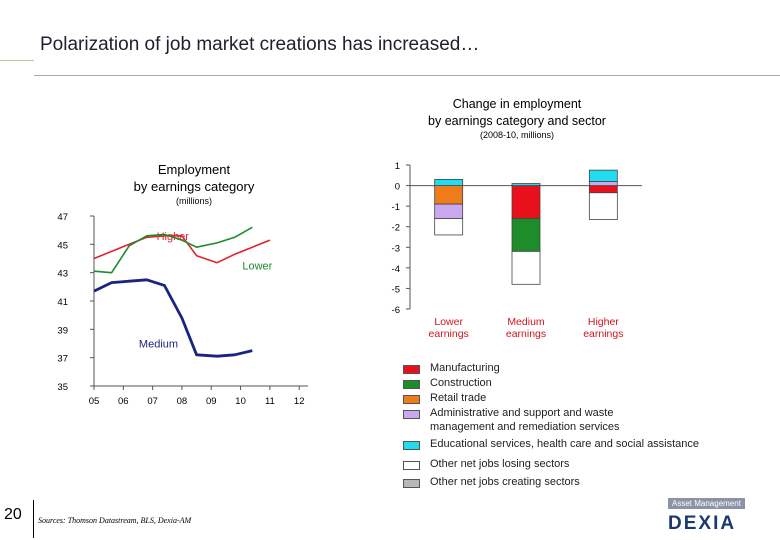 This screenshot has height=540, width=780. I want to click on page-number: 20, so click(13, 514).